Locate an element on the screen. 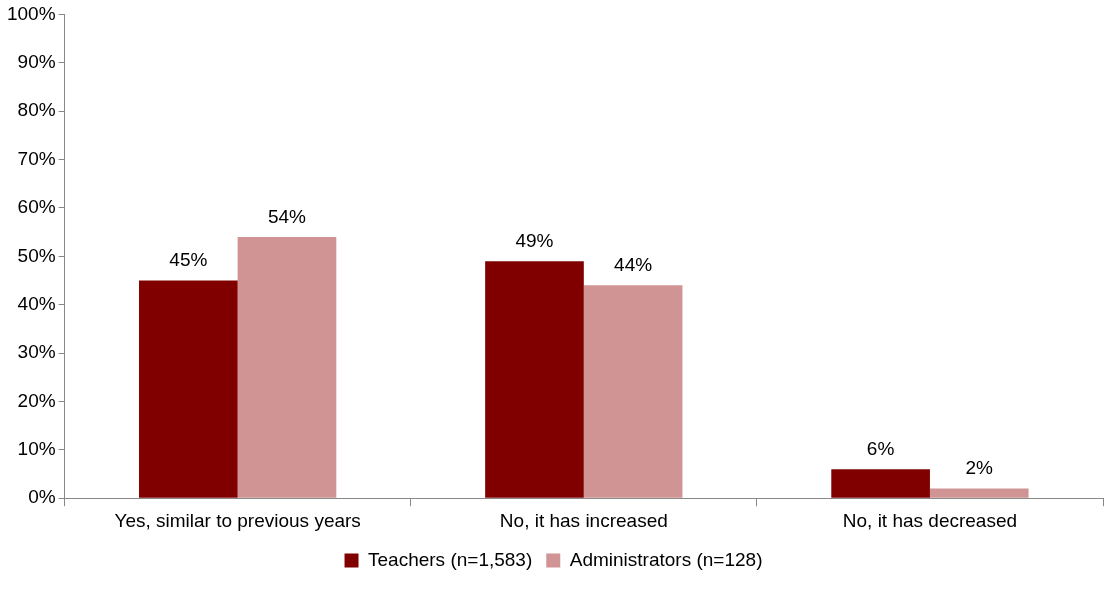 Image resolution: width=1107 pixels, height=590 pixels. data-label: 6% is located at coordinates (880, 448).